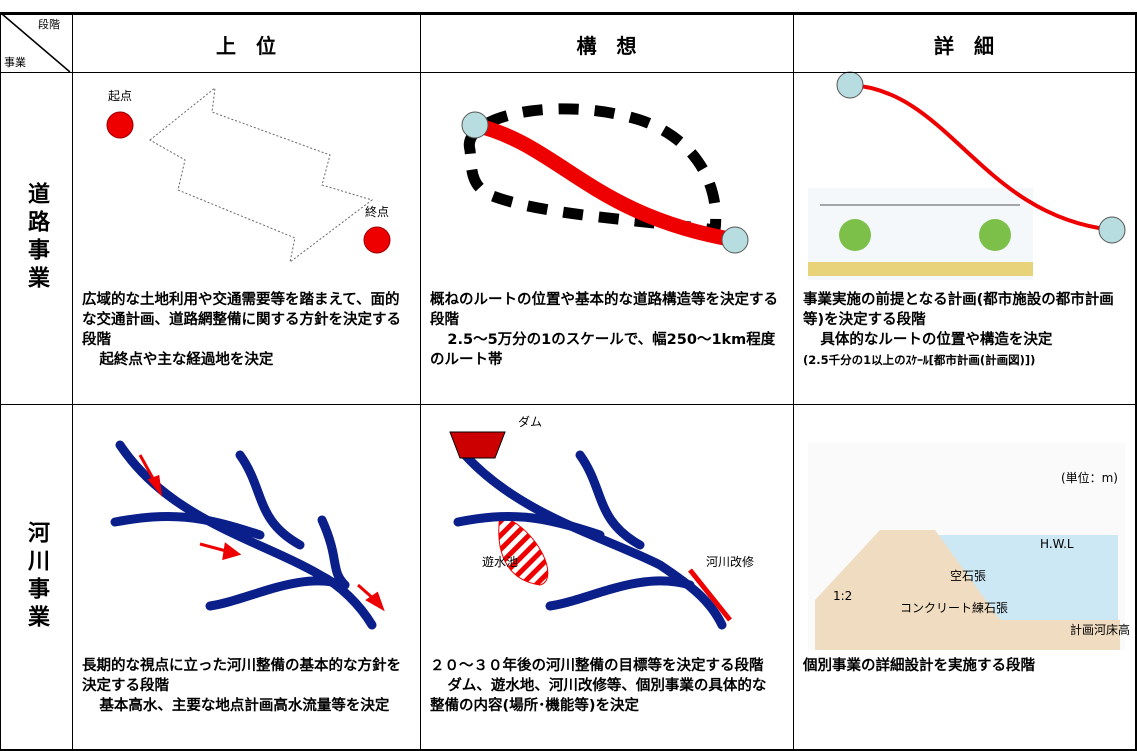 This screenshot has height=751, width=1137. What do you see at coordinates (246, 45) in the screenshot?
I see `column-header: 上 位` at bounding box center [246, 45].